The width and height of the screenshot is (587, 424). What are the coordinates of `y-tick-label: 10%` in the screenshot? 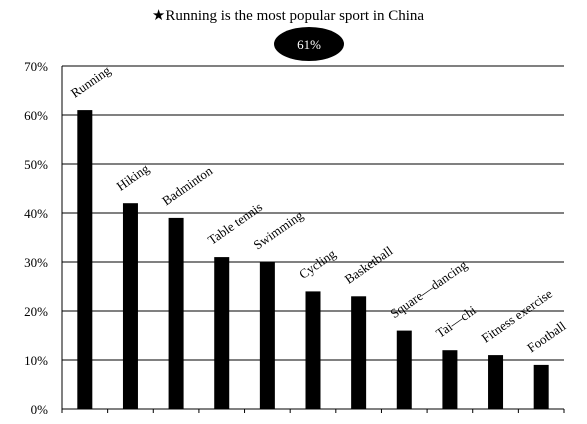 It's located at (36, 360).